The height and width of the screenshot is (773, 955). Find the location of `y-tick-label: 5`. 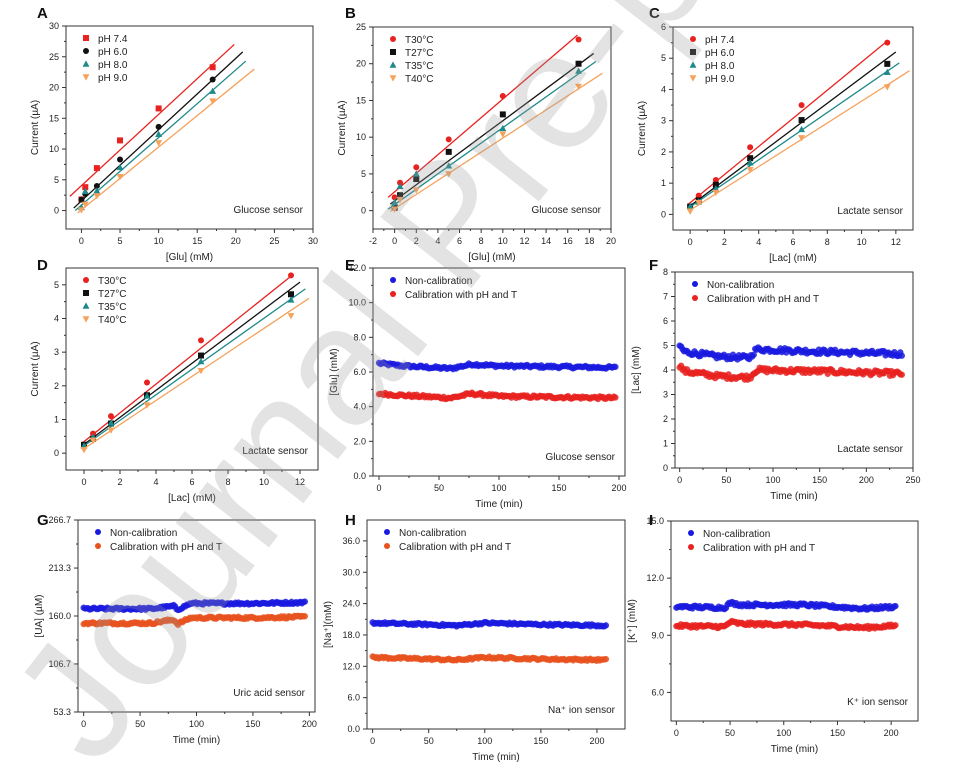

y-tick-label: 5 is located at coordinates (363, 174).